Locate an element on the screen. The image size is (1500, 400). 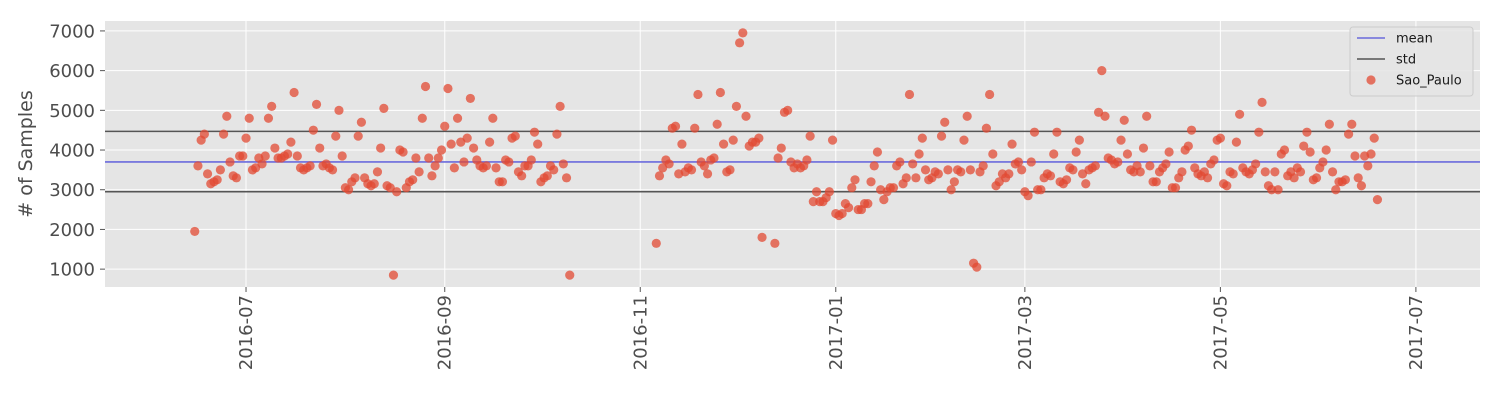
x-tick-label: 2017-03 is located at coordinates (1025, 332).